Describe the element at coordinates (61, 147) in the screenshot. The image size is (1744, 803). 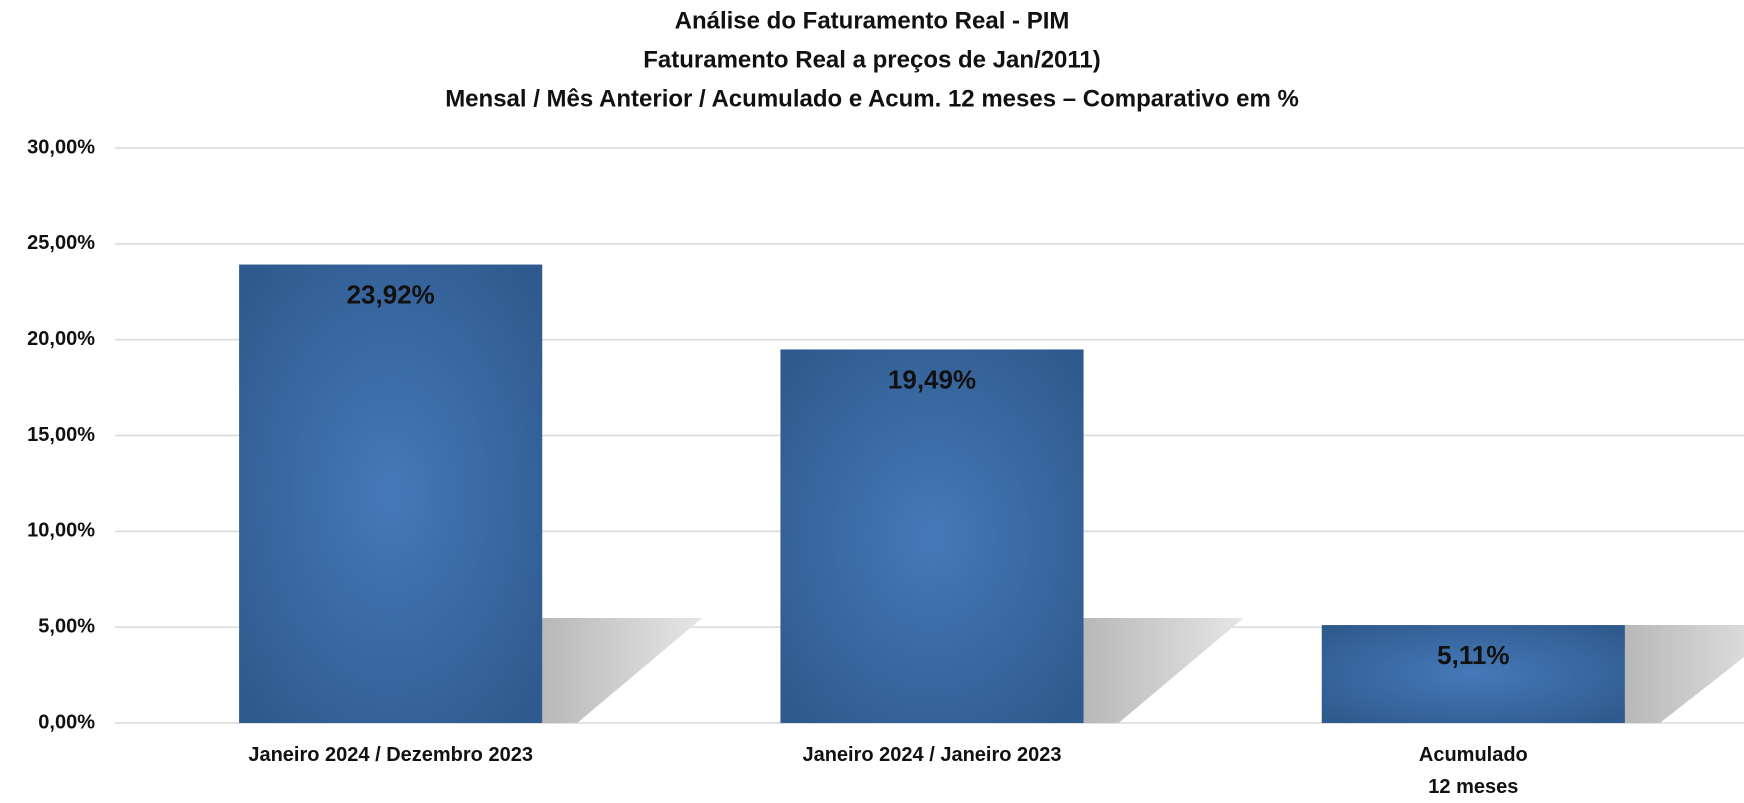
I see `y-tick-label: 30,00%` at that location.